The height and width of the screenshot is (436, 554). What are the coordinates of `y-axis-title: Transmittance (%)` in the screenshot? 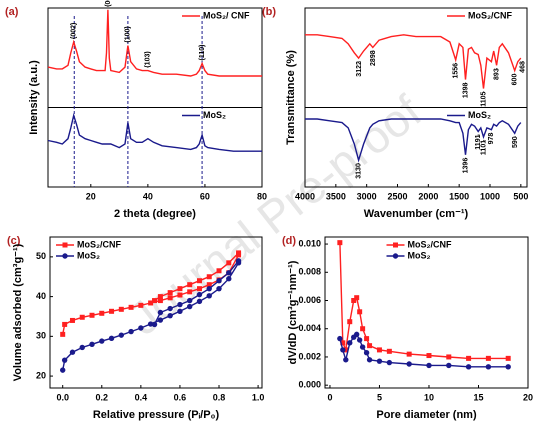 It's located at (291, 97).